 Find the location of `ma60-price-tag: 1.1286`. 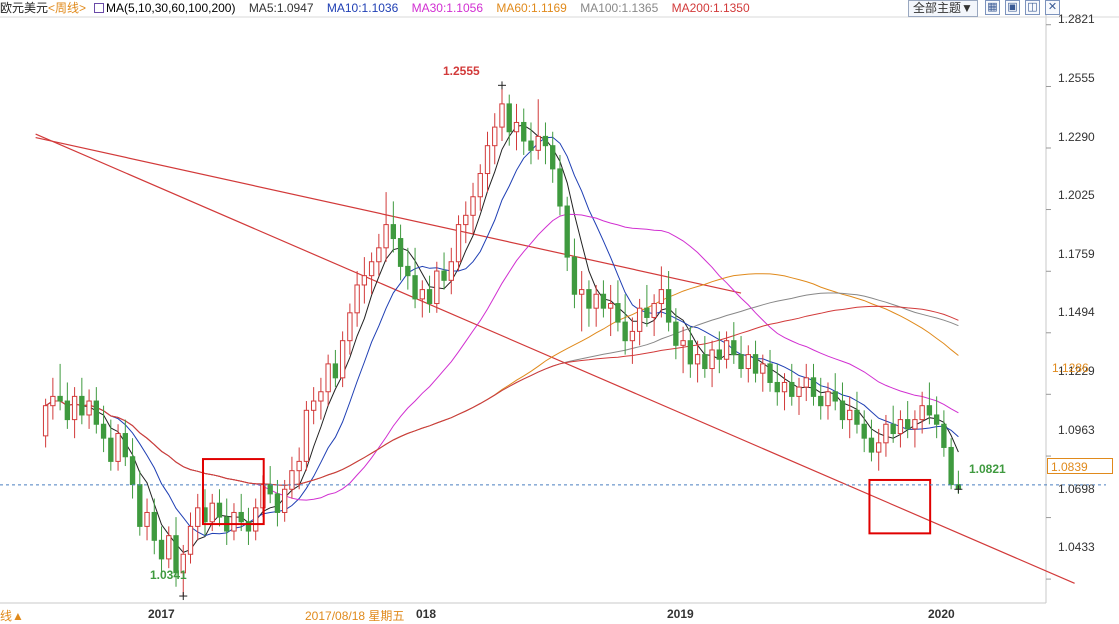

ma60-price-tag: 1.1286 is located at coordinates (1070, 368).